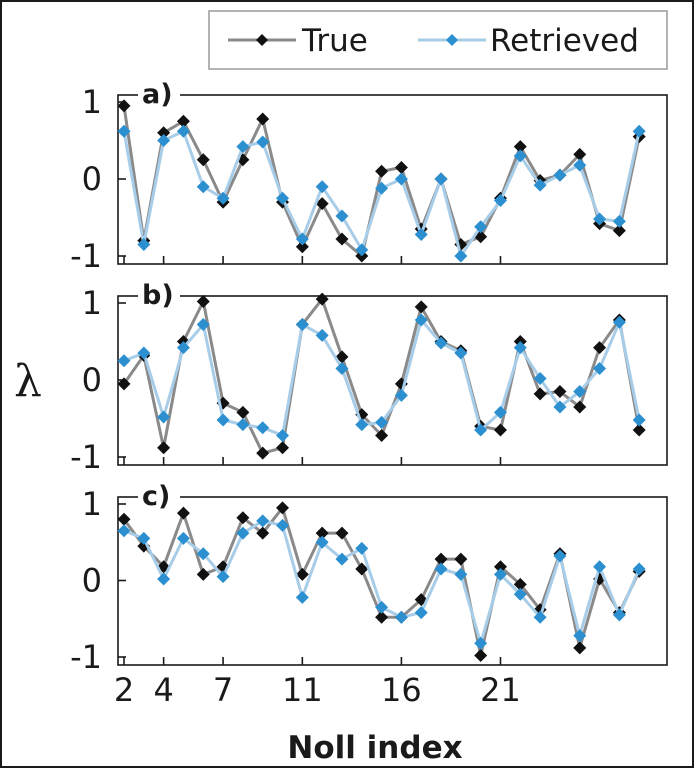  What do you see at coordinates (163, 690) in the screenshot?
I see `x-tick-label: 4` at bounding box center [163, 690].